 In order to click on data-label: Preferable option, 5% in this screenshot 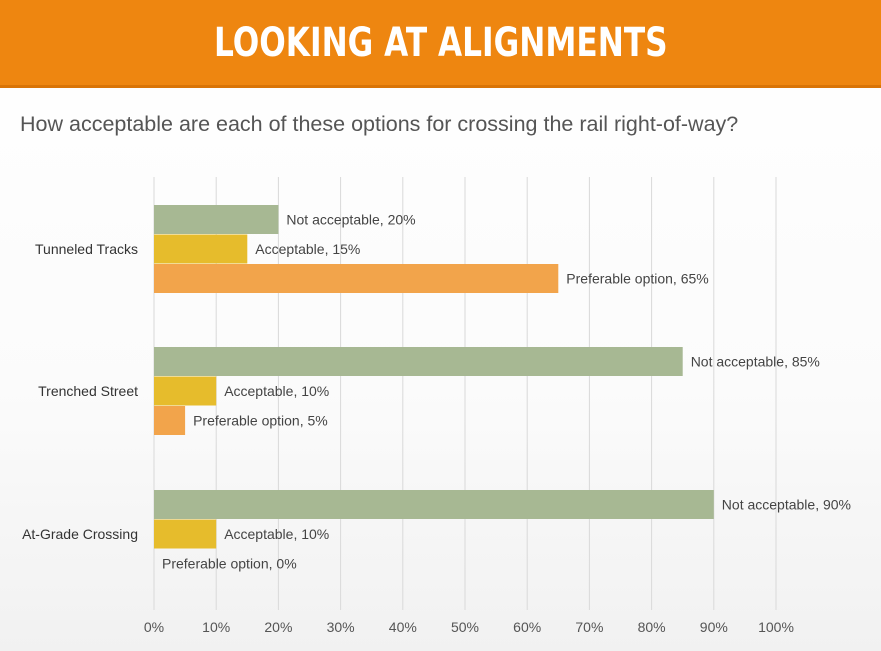, I will do `click(260, 421)`.